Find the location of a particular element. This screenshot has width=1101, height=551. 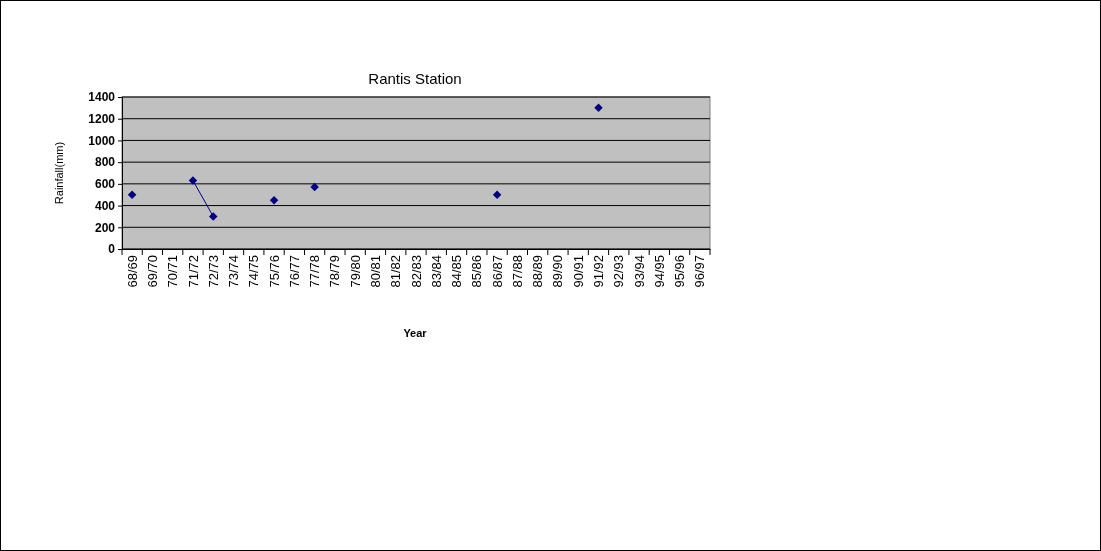

x-tick-label: 82/83 is located at coordinates (416, 271).